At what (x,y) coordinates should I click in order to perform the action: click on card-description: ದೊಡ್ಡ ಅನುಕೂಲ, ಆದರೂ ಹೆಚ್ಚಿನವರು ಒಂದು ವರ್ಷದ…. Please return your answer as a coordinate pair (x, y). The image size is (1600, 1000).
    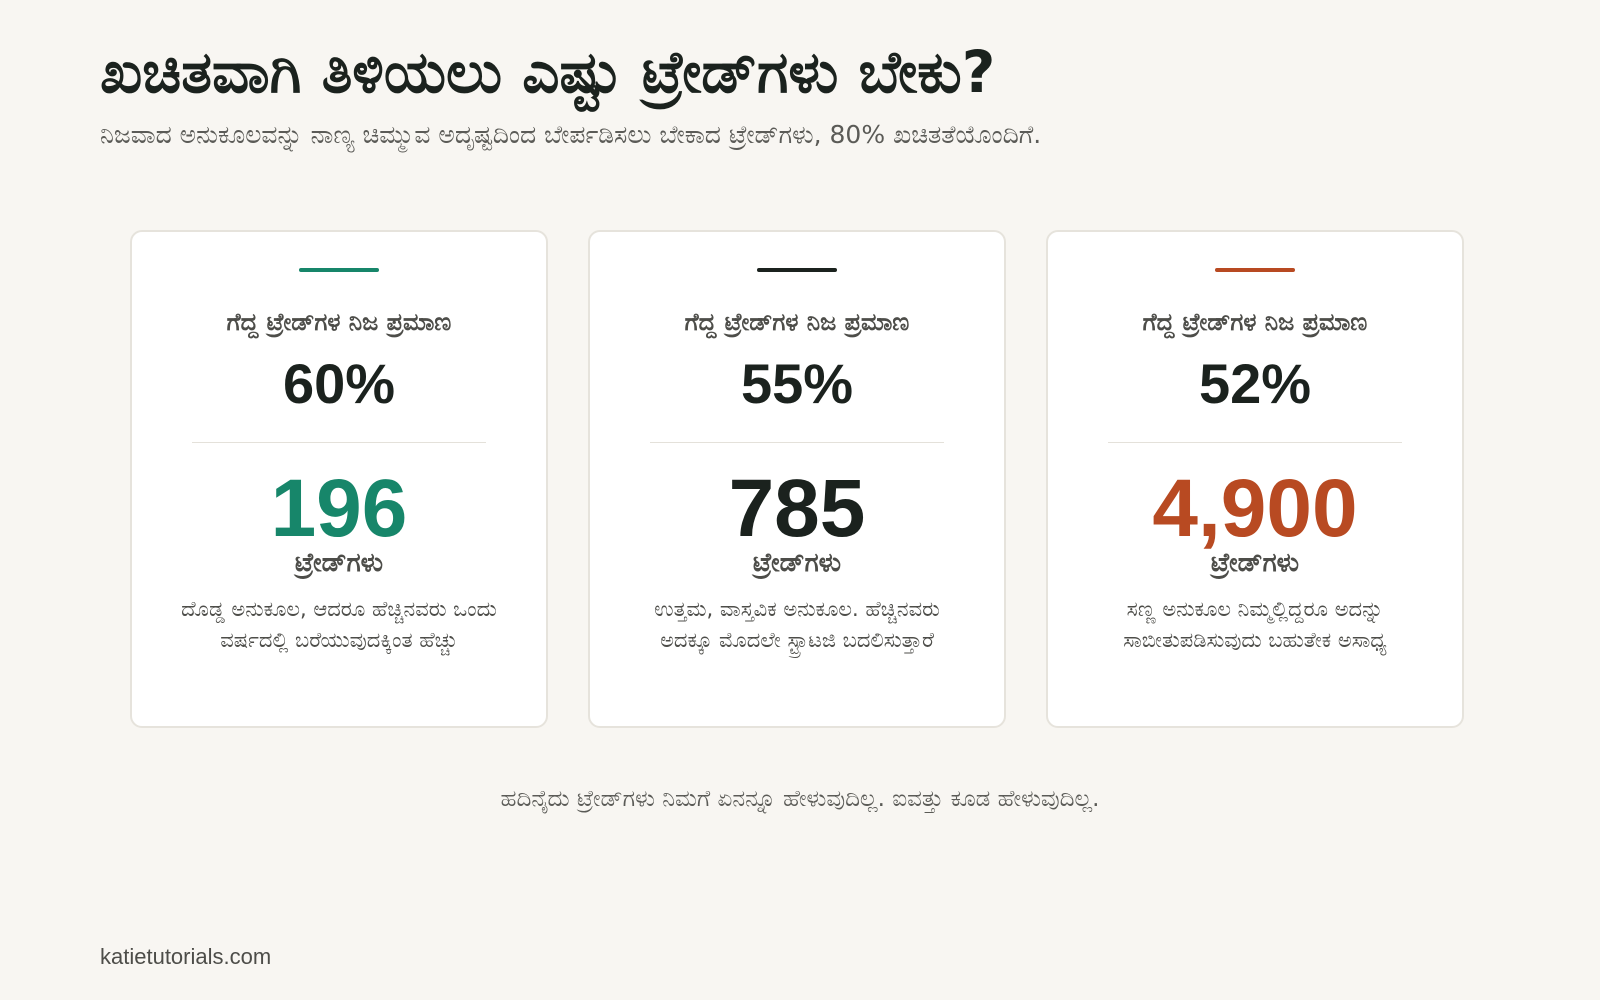
    Looking at the image, I should click on (339, 624).